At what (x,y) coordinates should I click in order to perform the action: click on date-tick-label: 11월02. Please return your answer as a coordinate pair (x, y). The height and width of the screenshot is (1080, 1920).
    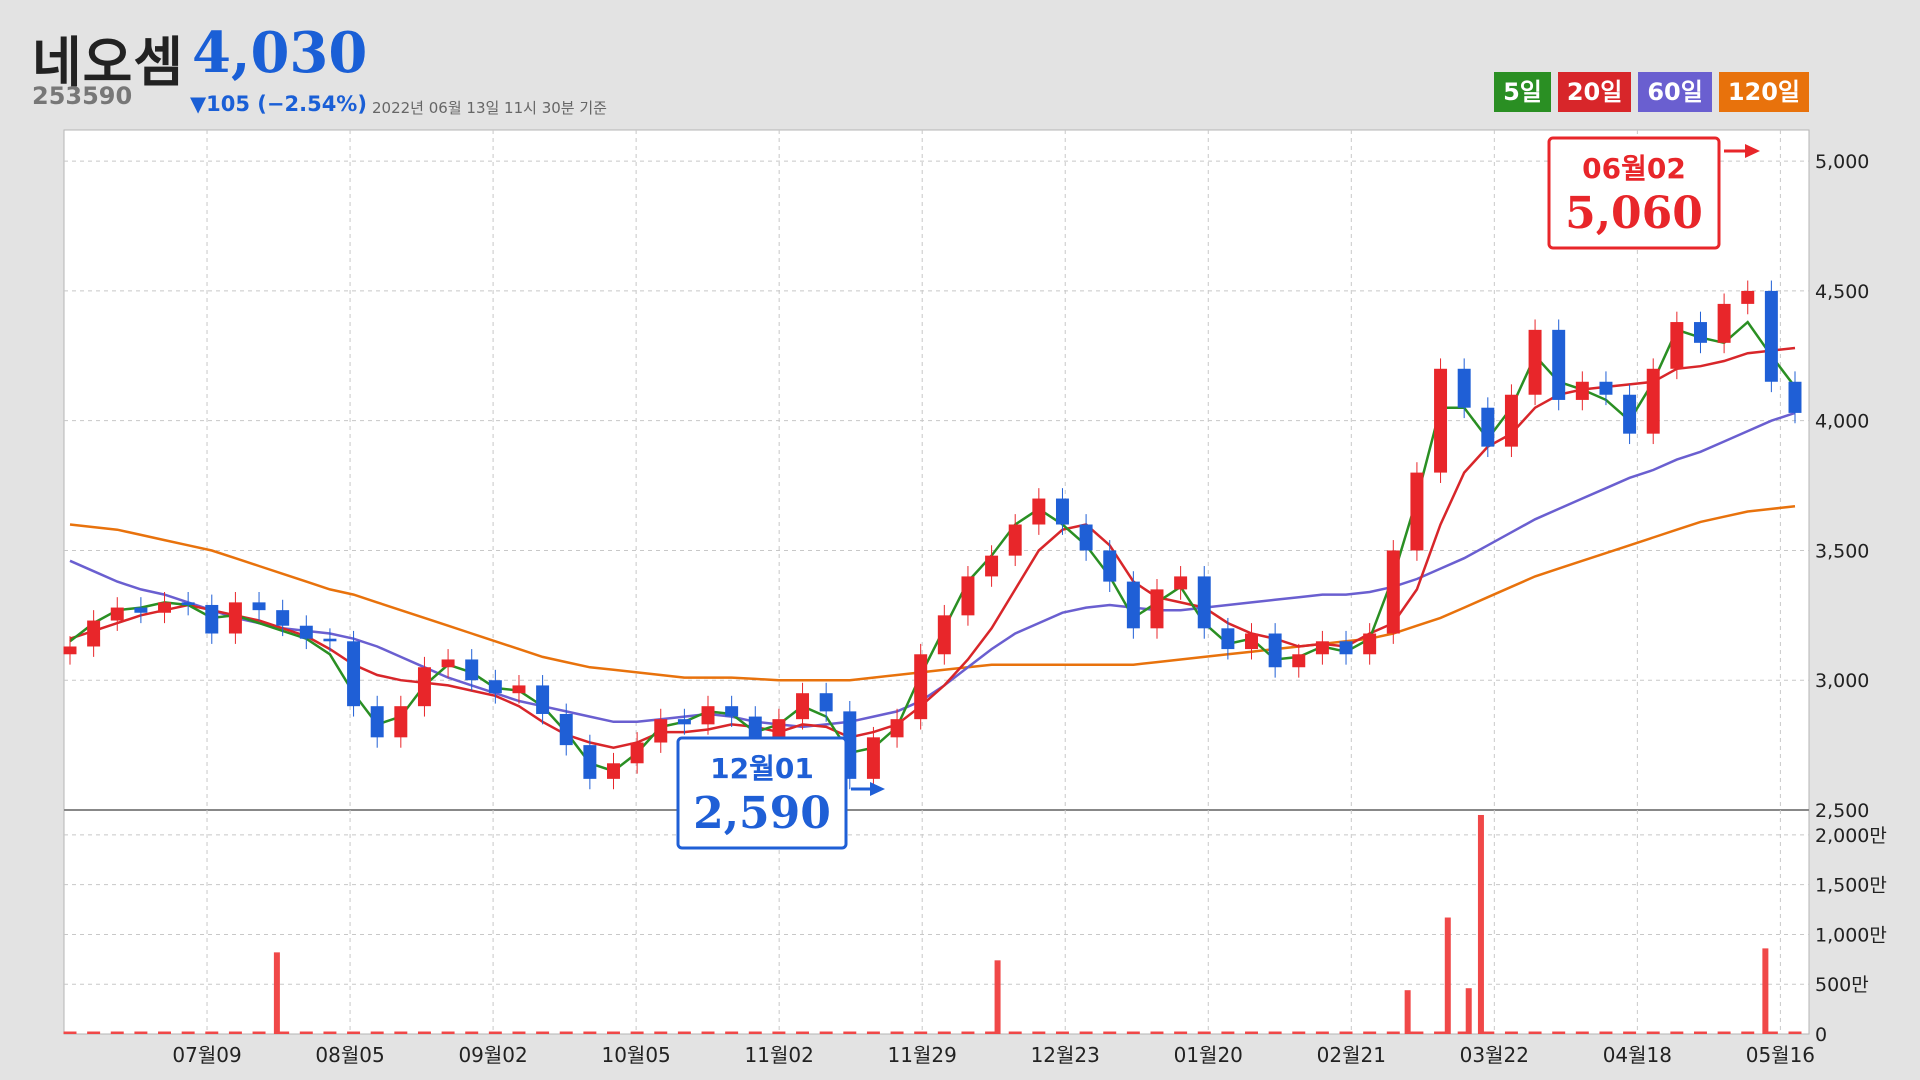
    Looking at the image, I should click on (779, 1055).